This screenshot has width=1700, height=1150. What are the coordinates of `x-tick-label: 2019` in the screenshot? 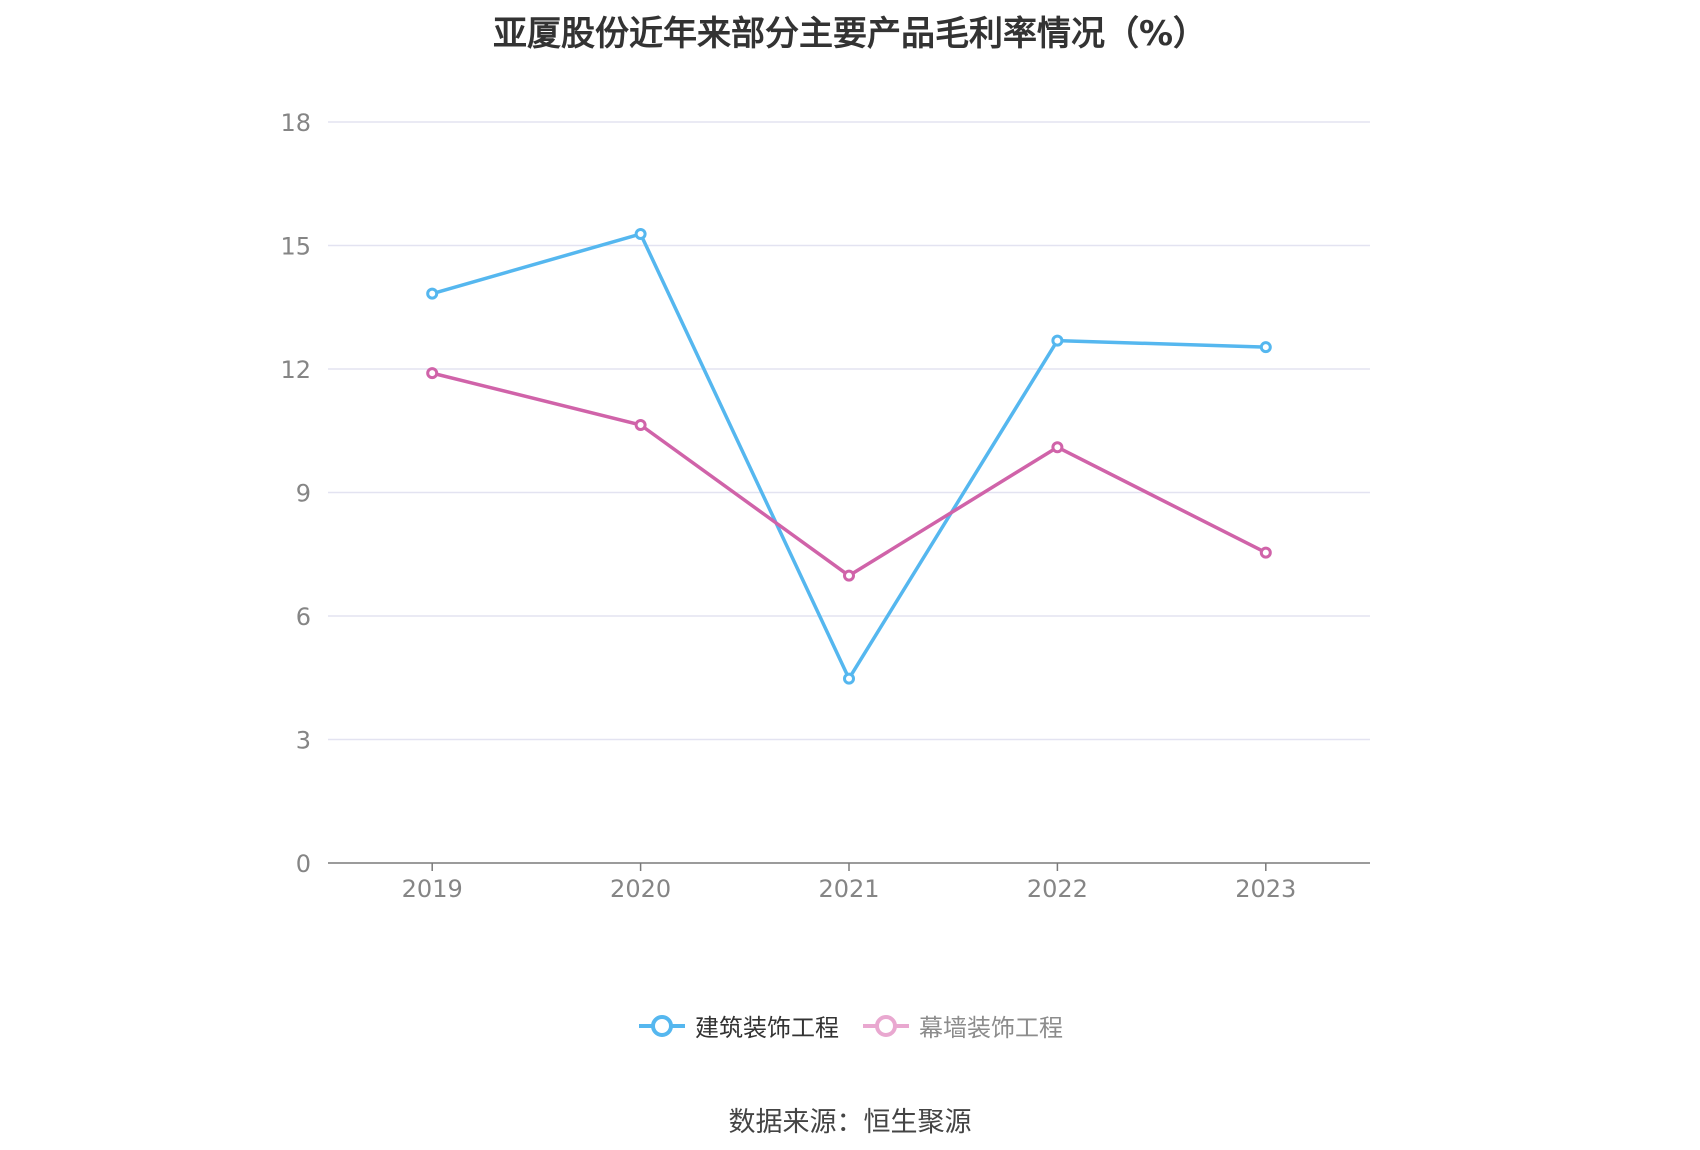 It's located at (432, 889).